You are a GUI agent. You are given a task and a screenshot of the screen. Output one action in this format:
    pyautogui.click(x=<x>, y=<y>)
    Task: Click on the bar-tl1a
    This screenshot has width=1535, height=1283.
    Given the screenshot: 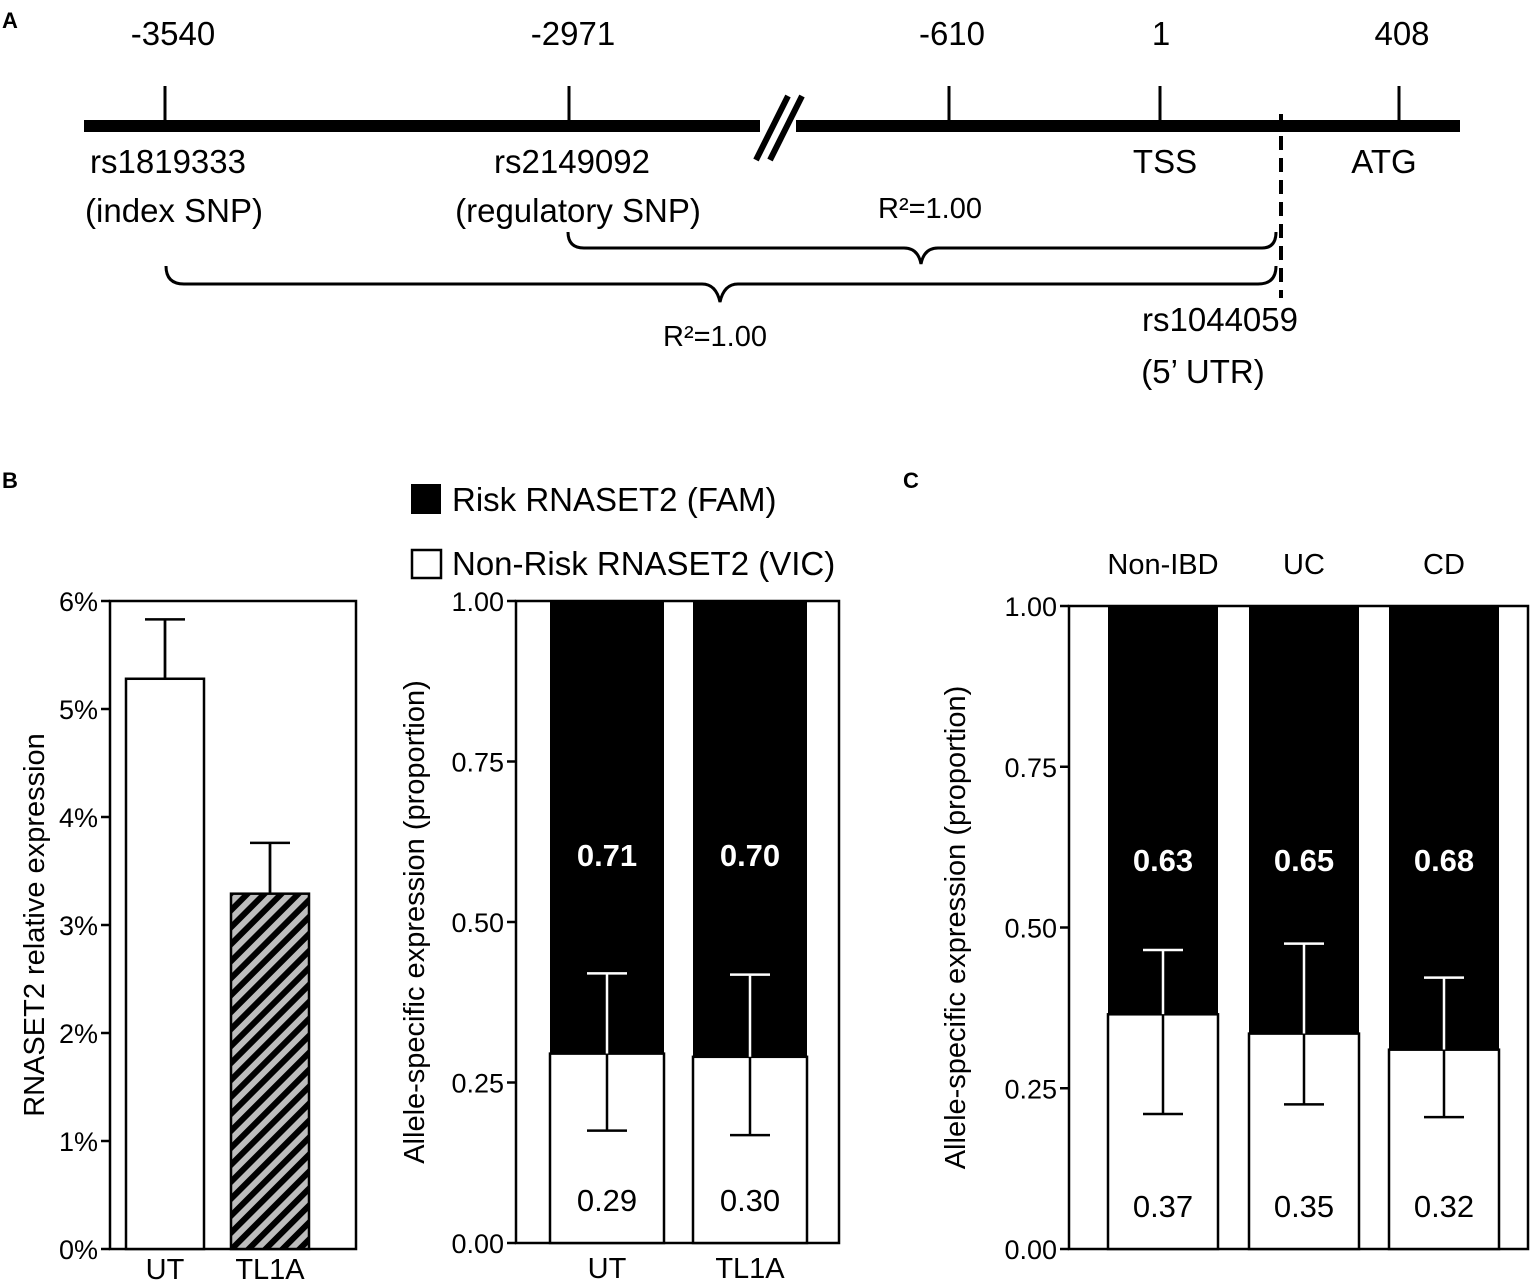 What is the action you would take?
    pyautogui.click(x=270, y=1071)
    